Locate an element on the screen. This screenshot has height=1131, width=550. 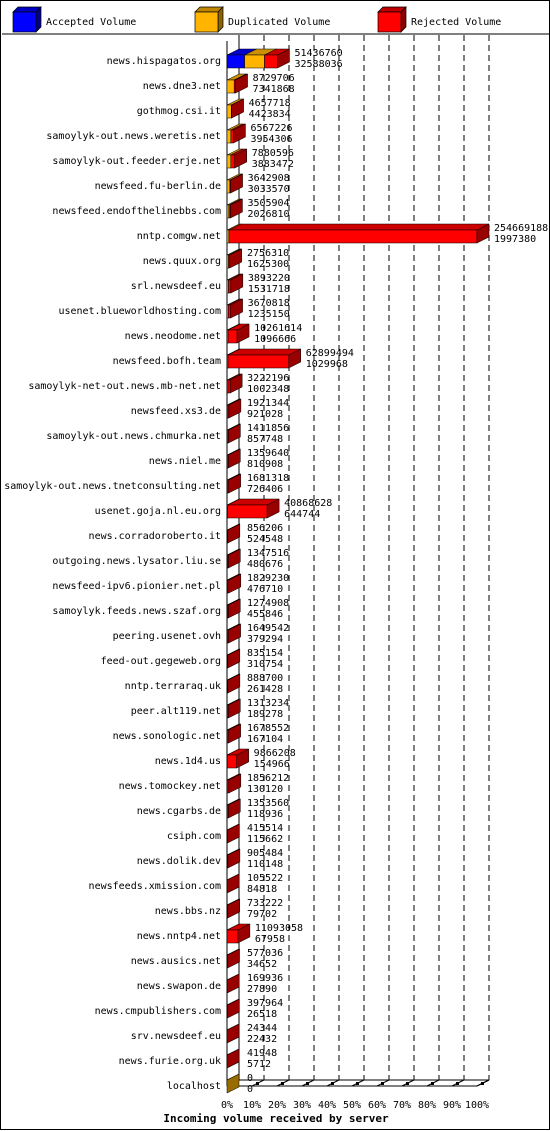
server-label: news.niel.me is located at coordinates (185, 461).